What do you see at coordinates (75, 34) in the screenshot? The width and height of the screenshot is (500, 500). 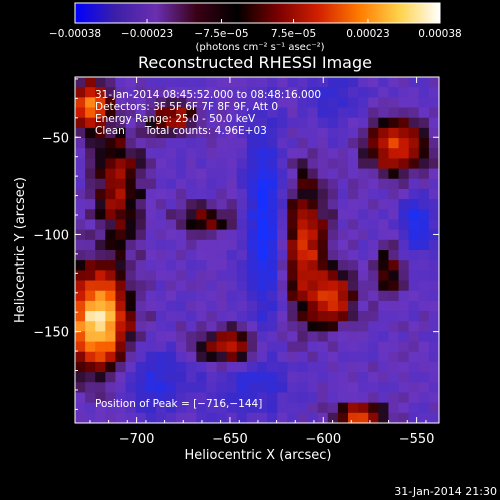 I see `colorbar-tick-label: −0.00038` at bounding box center [75, 34].